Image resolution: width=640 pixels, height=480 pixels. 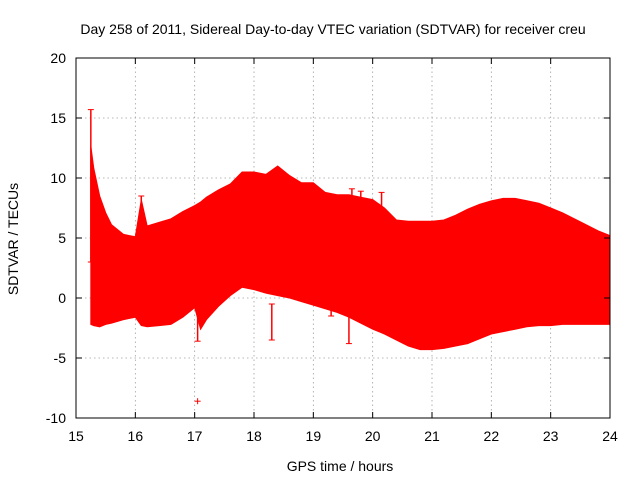 I want to click on y-tick-label: -10, so click(x=56, y=418).